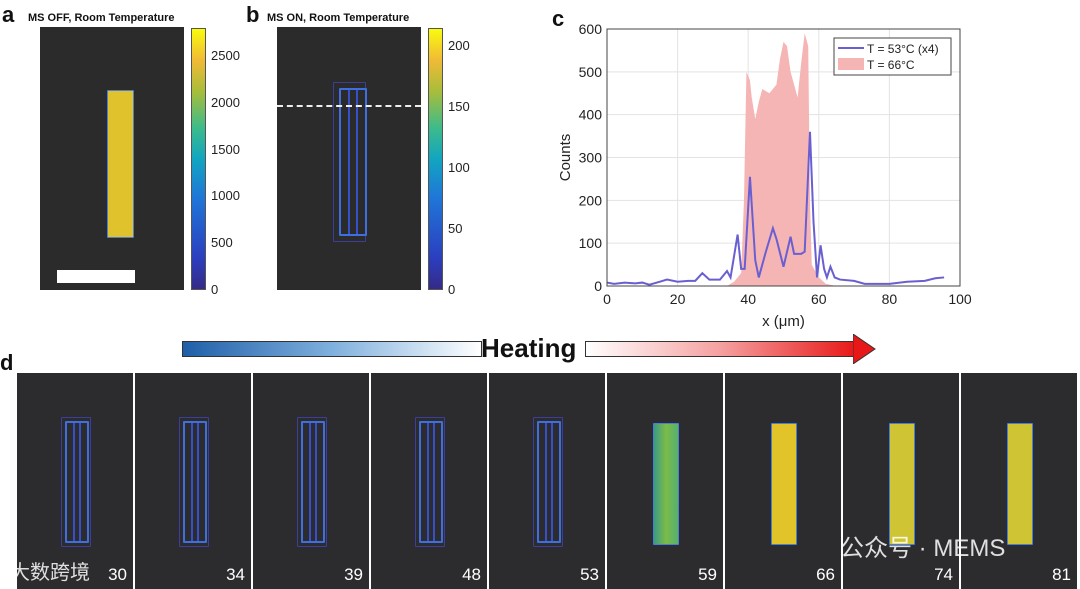 This screenshot has height=589, width=1080. Describe the element at coordinates (591, 158) in the screenshot. I see `y-tick-label: 300` at that location.